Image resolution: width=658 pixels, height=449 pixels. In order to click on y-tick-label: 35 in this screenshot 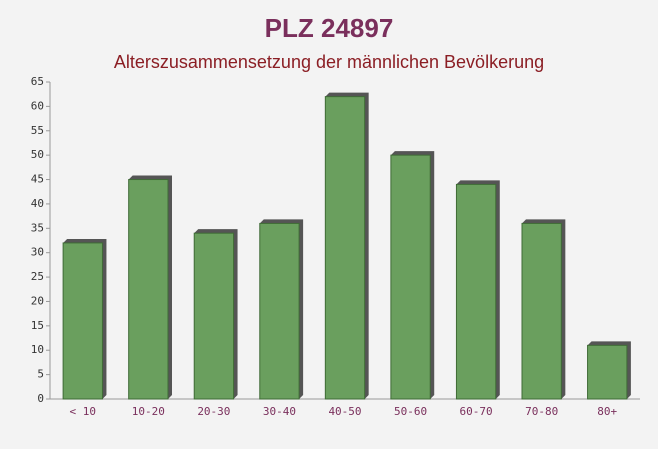, I will do `click(37, 227)`.